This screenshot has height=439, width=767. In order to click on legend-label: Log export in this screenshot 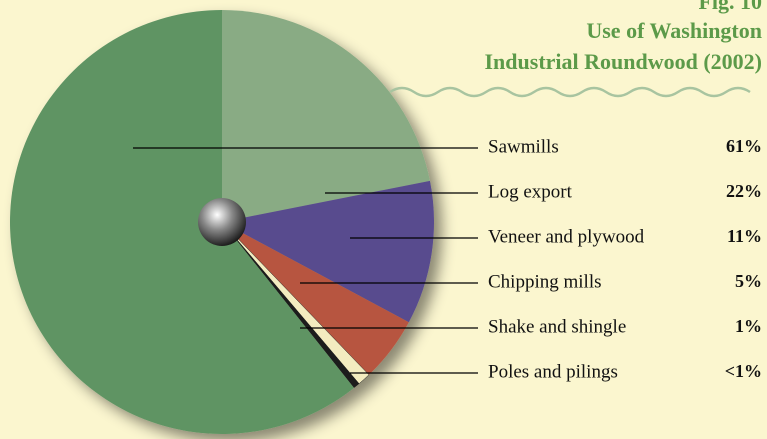, I will do `click(530, 191)`.